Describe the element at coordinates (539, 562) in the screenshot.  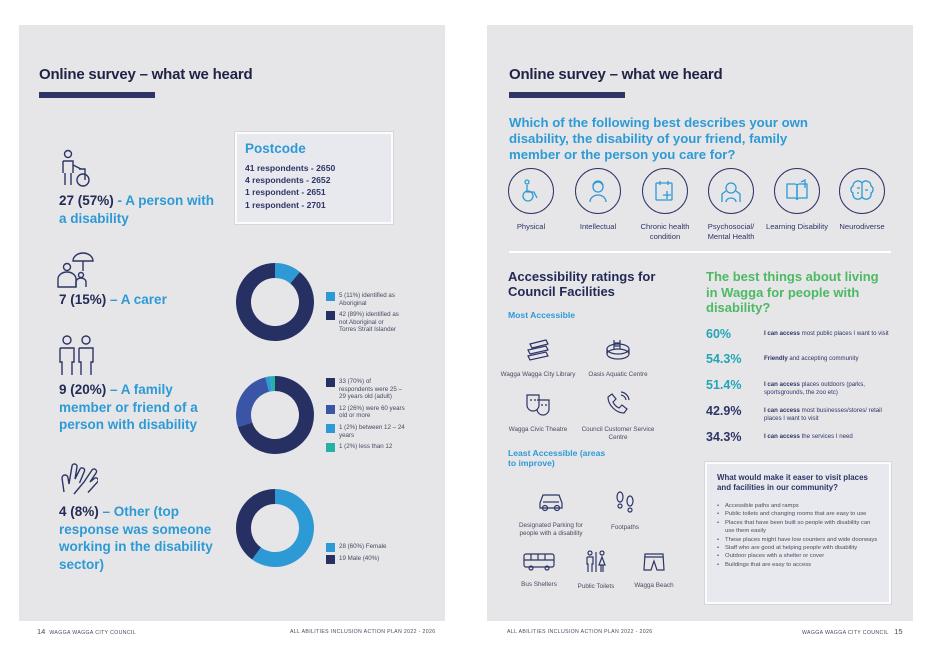
I see `bus-icon` at that location.